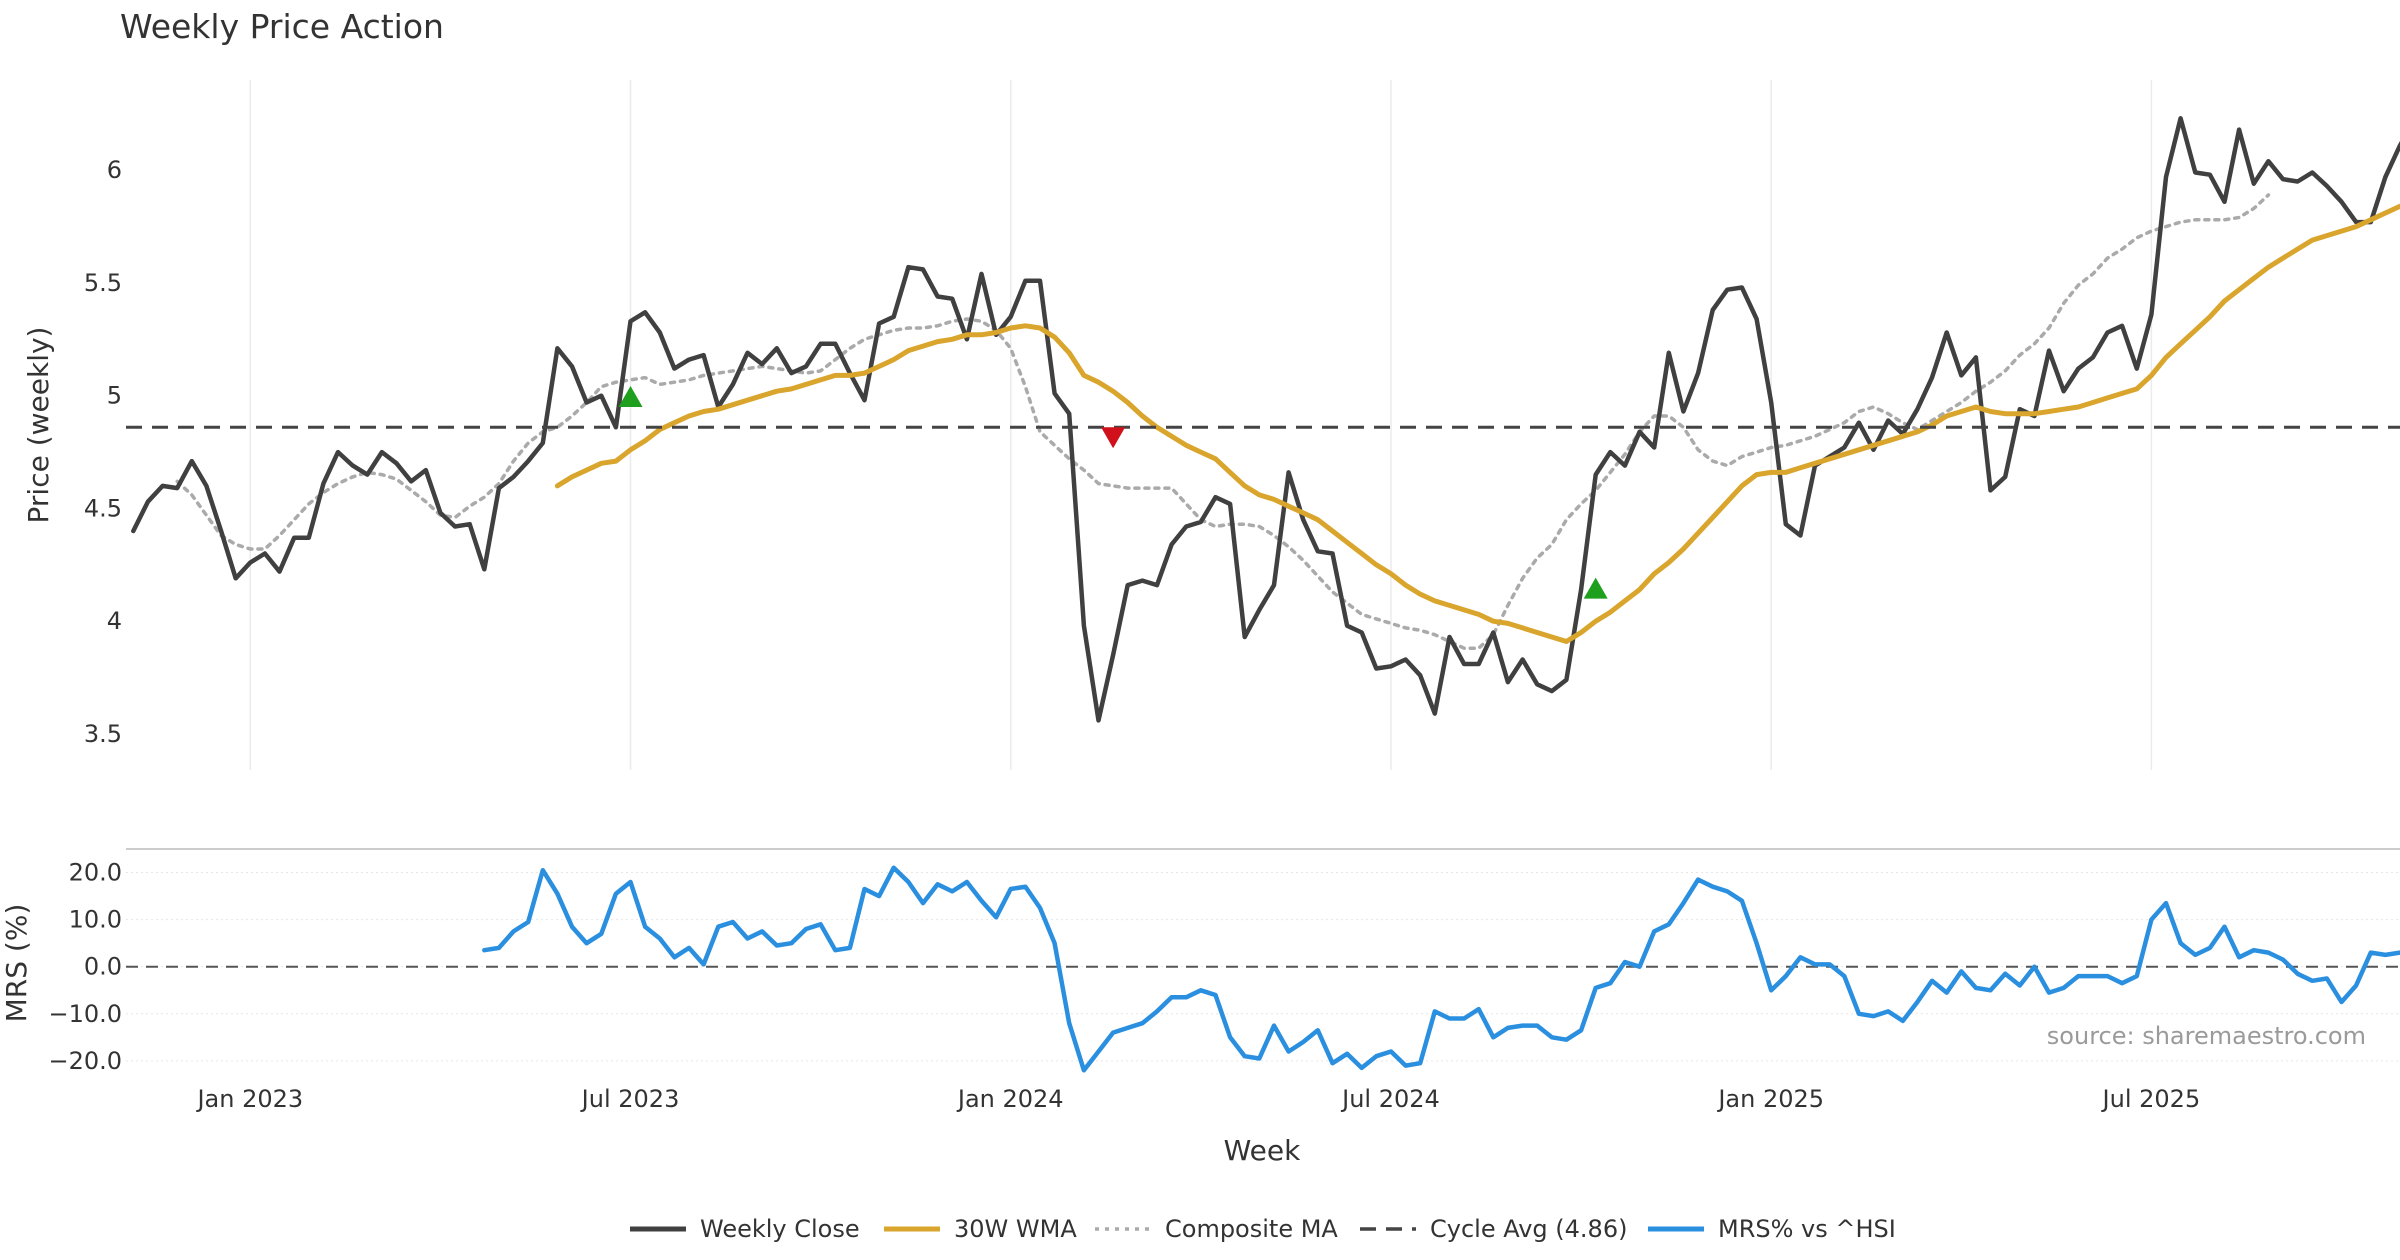 The height and width of the screenshot is (1260, 2400). What do you see at coordinates (114, 396) in the screenshot?
I see `price-y-tick-label: 5` at bounding box center [114, 396].